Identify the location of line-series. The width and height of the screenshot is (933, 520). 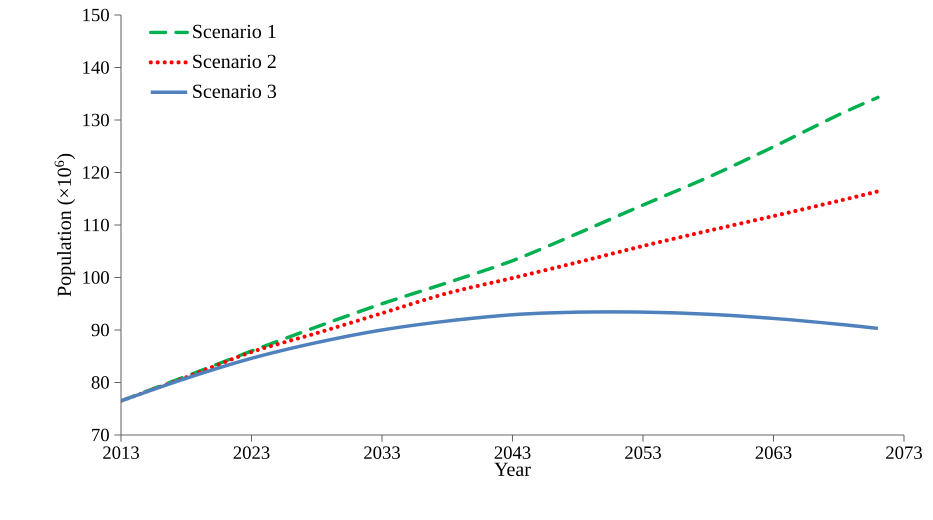
(500, 356).